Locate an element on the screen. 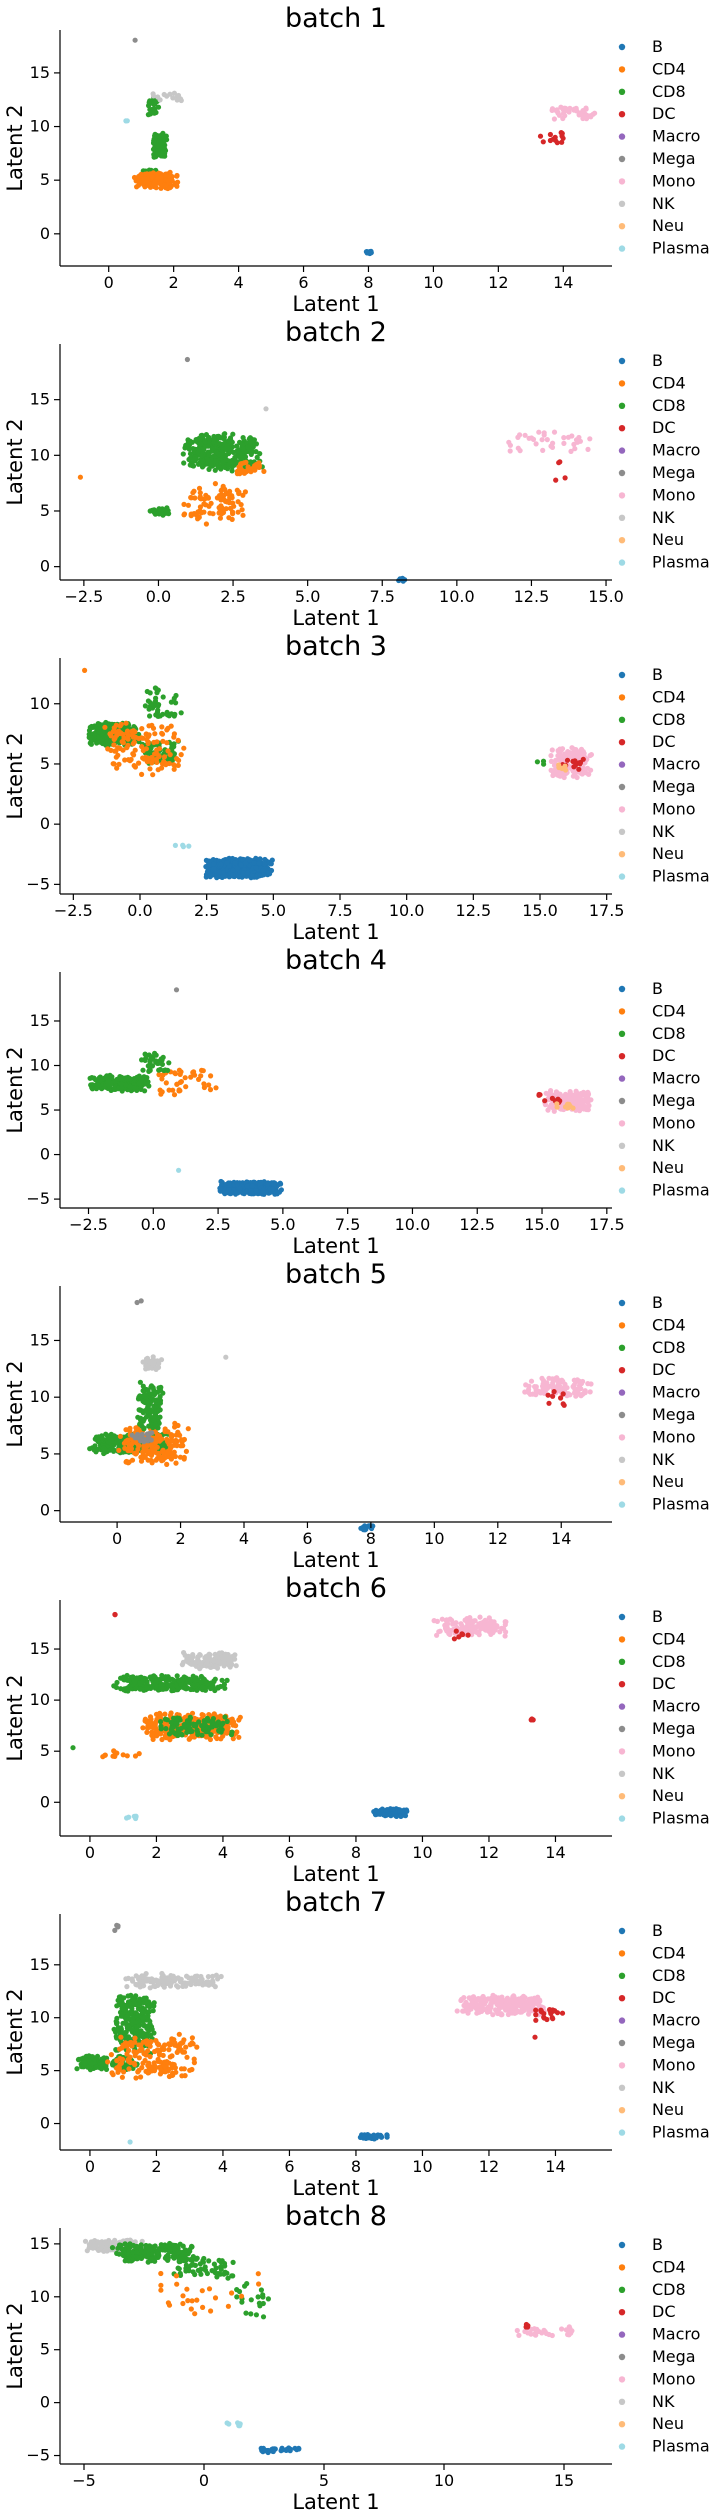  x-tick-label: 0 is located at coordinates (117, 1538).